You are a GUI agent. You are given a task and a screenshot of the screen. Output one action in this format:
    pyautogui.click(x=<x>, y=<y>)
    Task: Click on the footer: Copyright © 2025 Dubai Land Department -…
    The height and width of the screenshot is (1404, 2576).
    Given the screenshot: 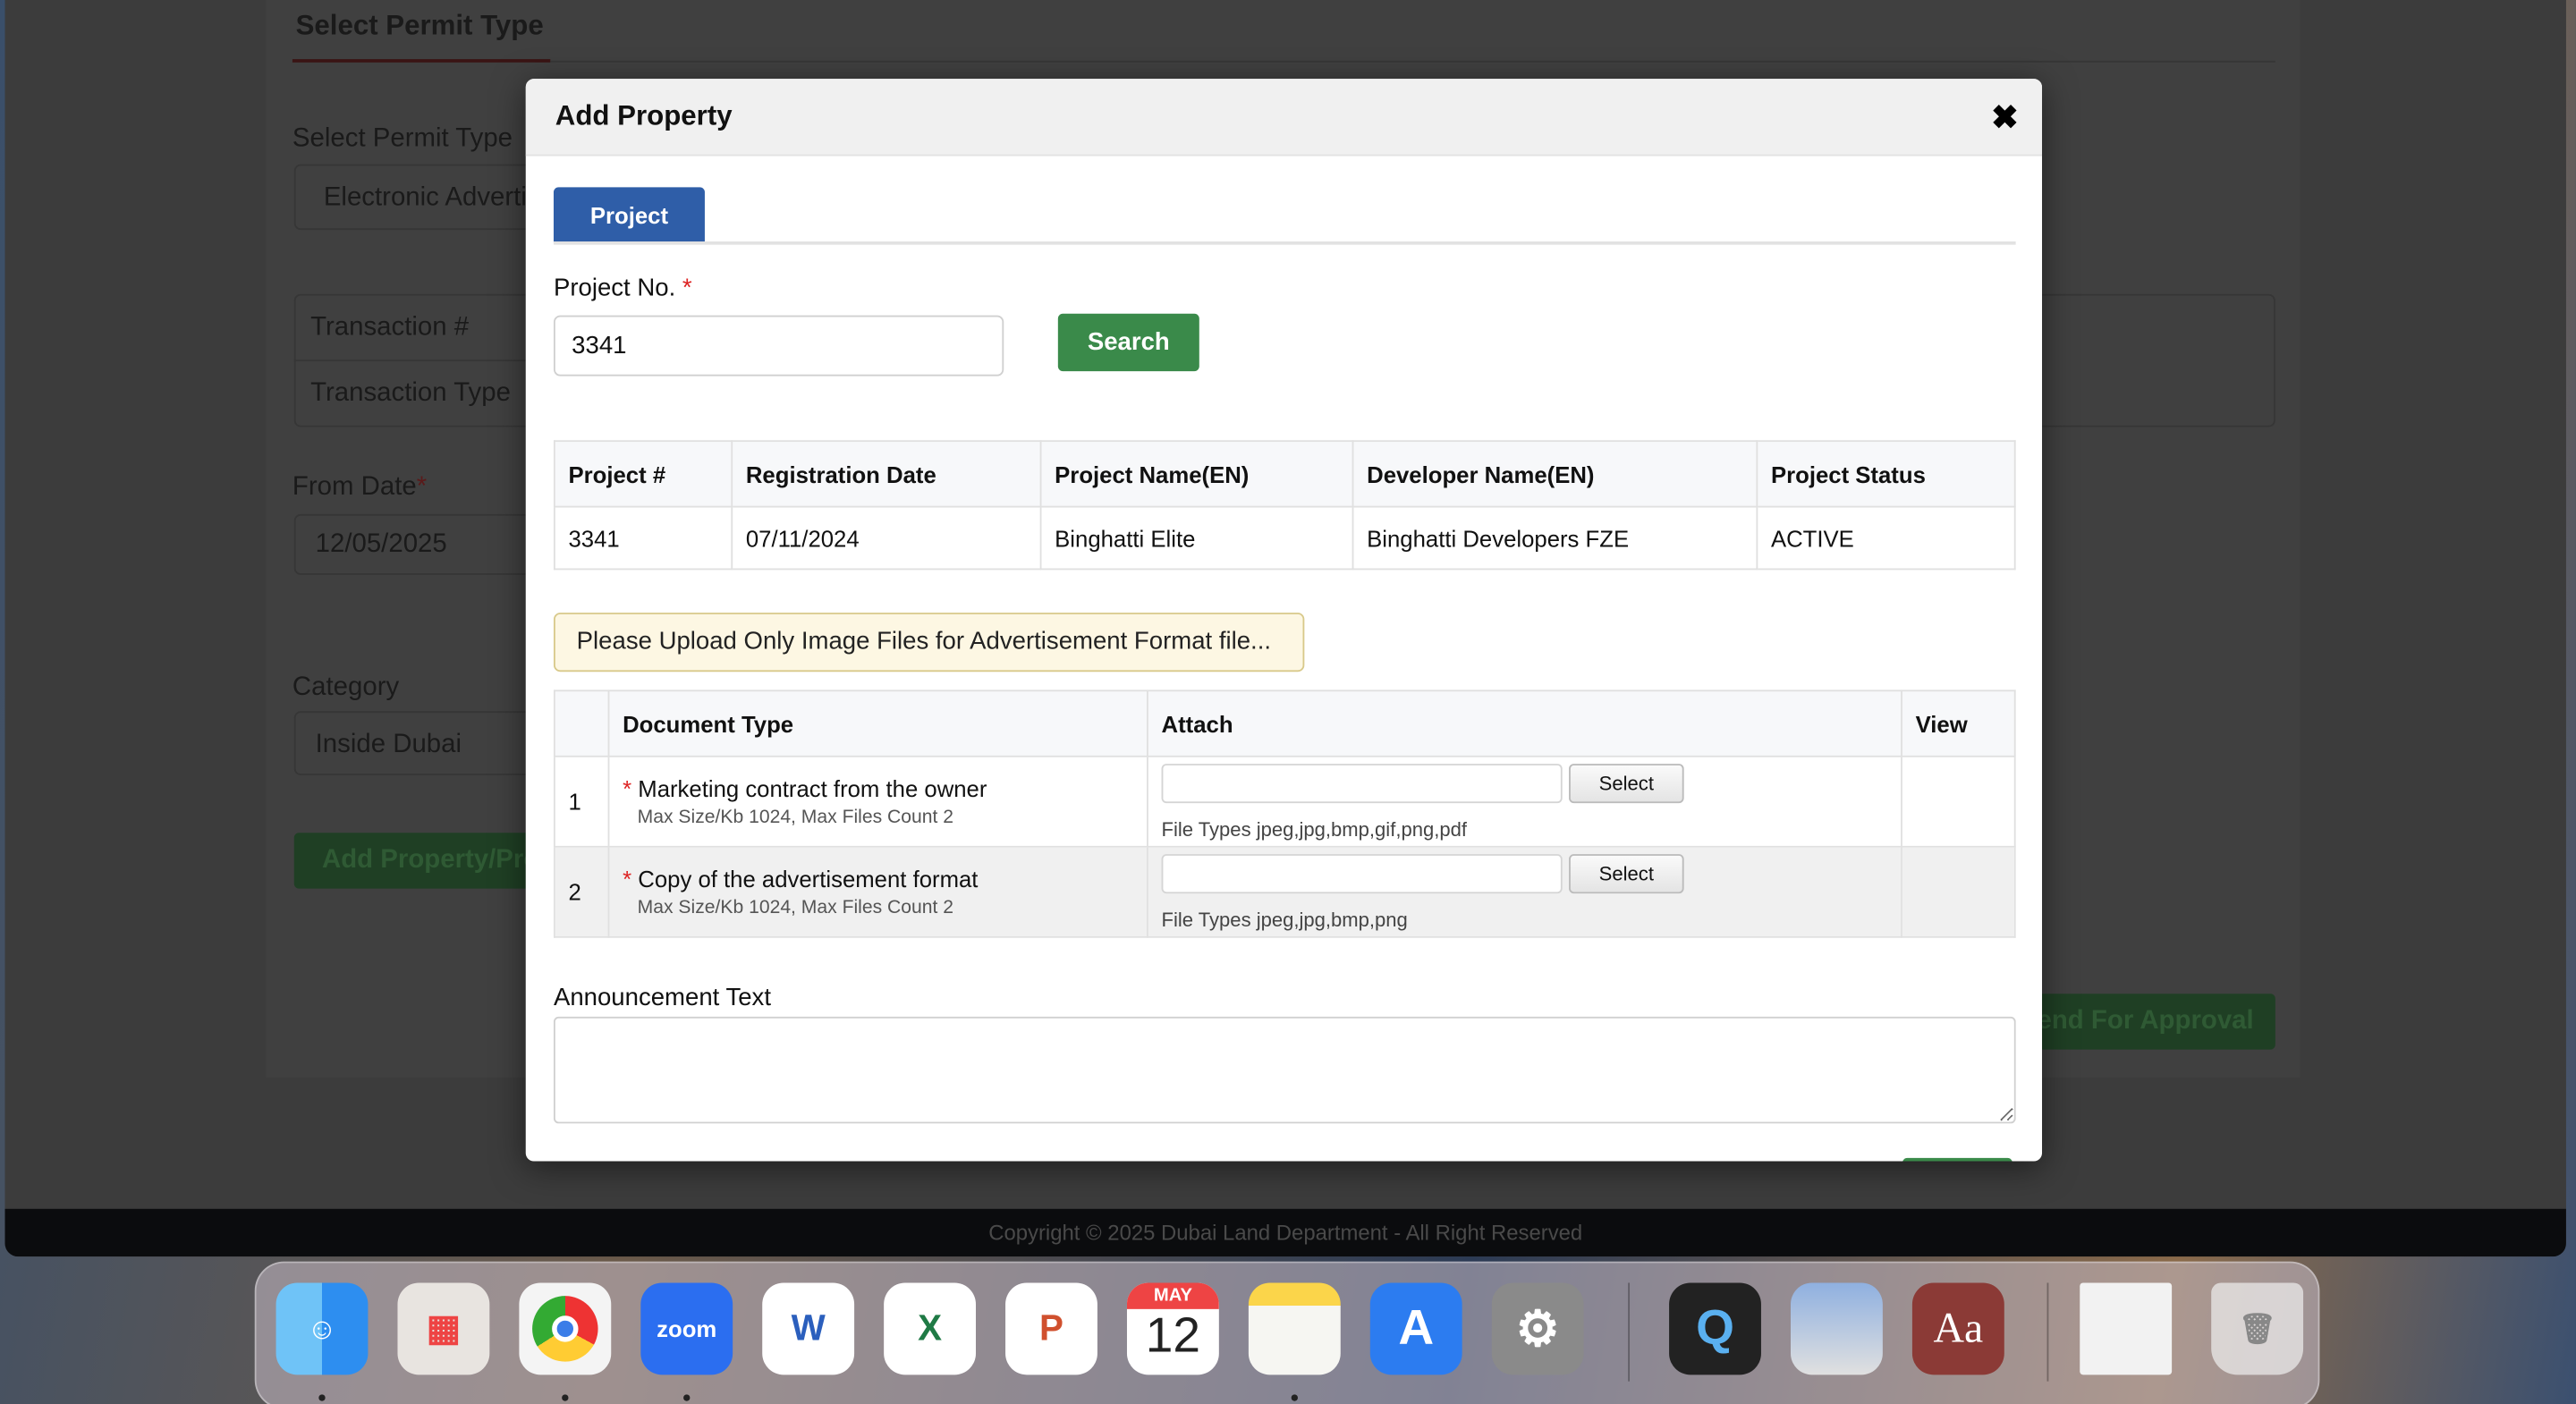 What is the action you would take?
    pyautogui.click(x=1285, y=1233)
    